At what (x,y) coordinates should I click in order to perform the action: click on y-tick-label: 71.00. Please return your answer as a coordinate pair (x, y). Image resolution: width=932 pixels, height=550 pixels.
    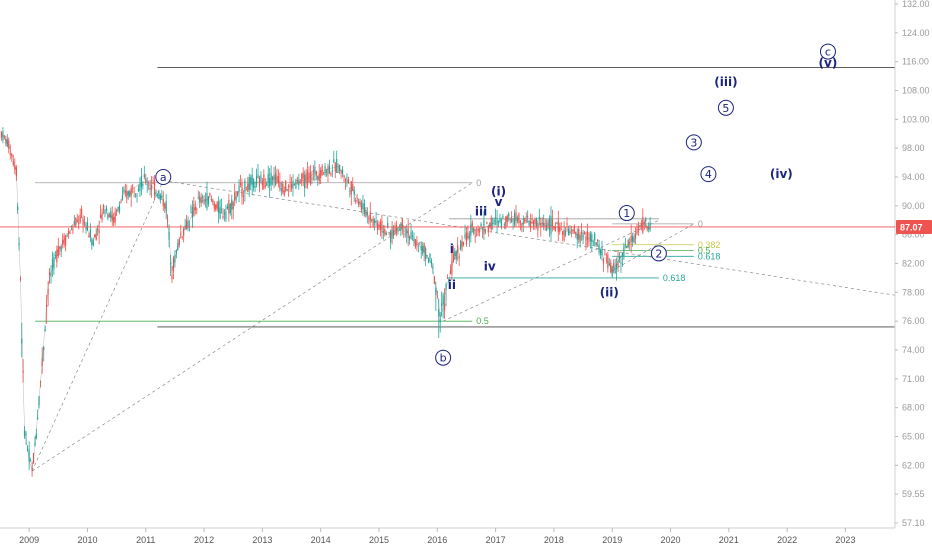
    Looking at the image, I should click on (913, 379).